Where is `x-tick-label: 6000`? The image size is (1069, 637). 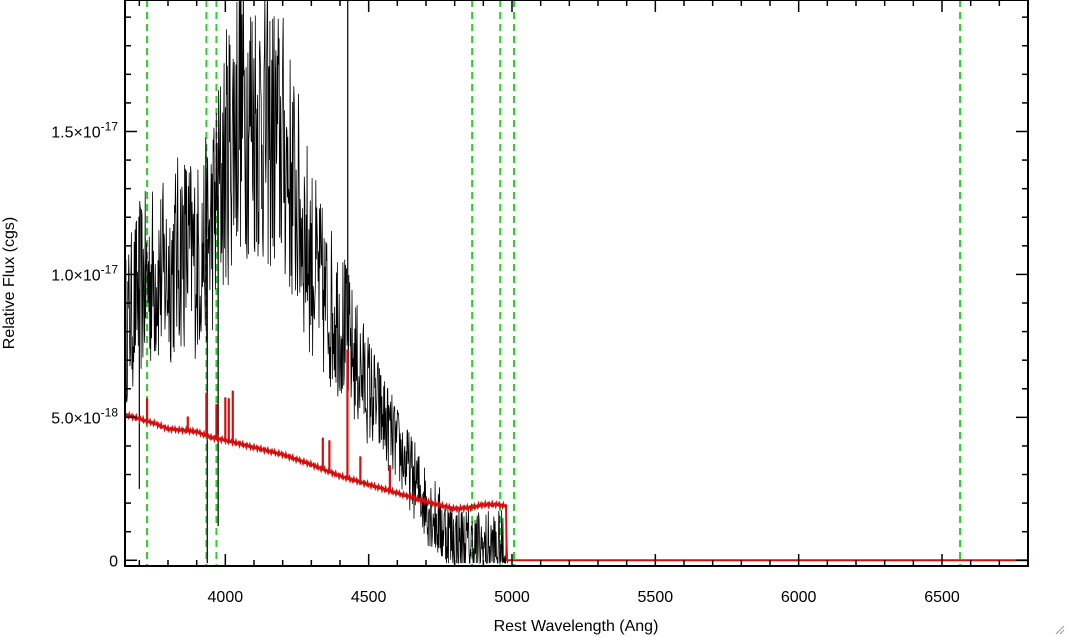
x-tick-label: 6000 is located at coordinates (799, 597).